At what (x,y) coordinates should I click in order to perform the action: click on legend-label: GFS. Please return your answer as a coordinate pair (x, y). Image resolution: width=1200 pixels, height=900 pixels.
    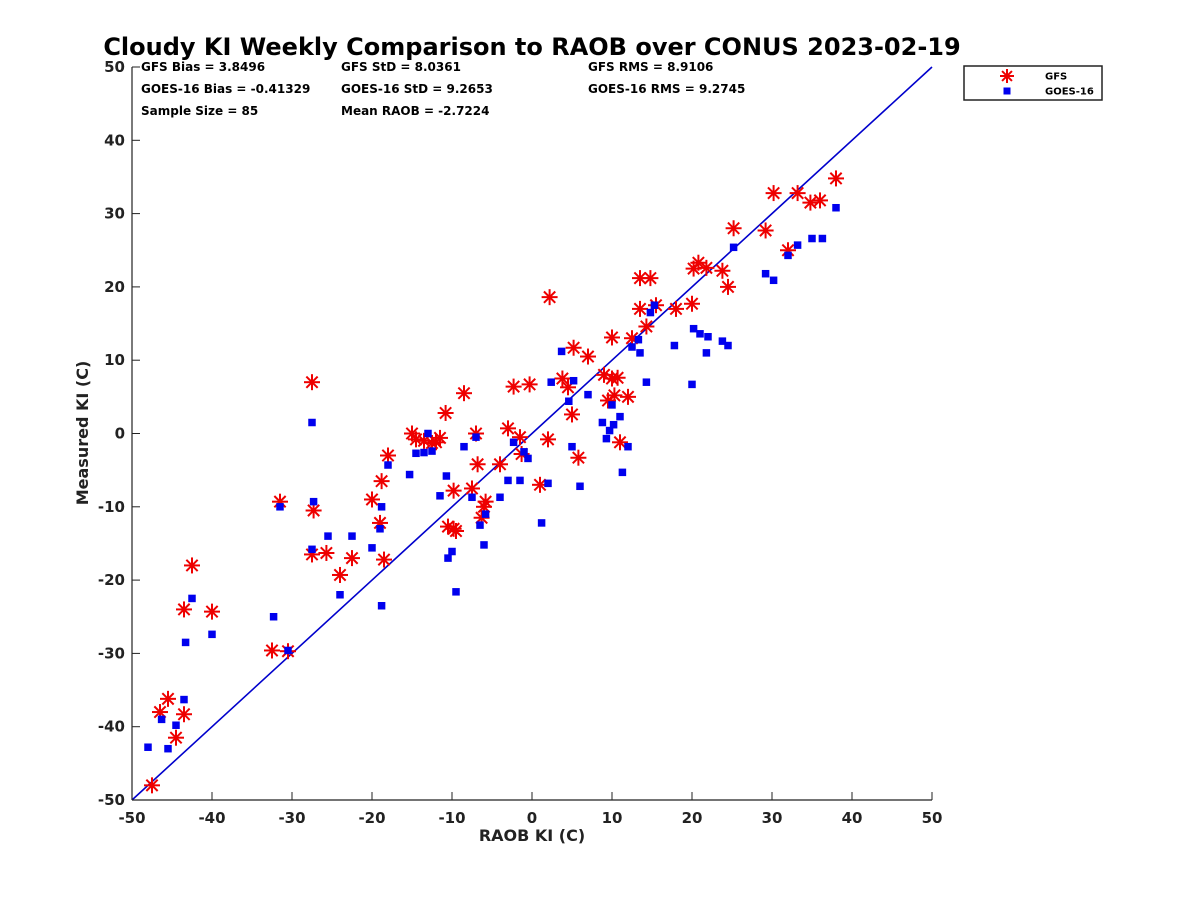
    Looking at the image, I should click on (1056, 77).